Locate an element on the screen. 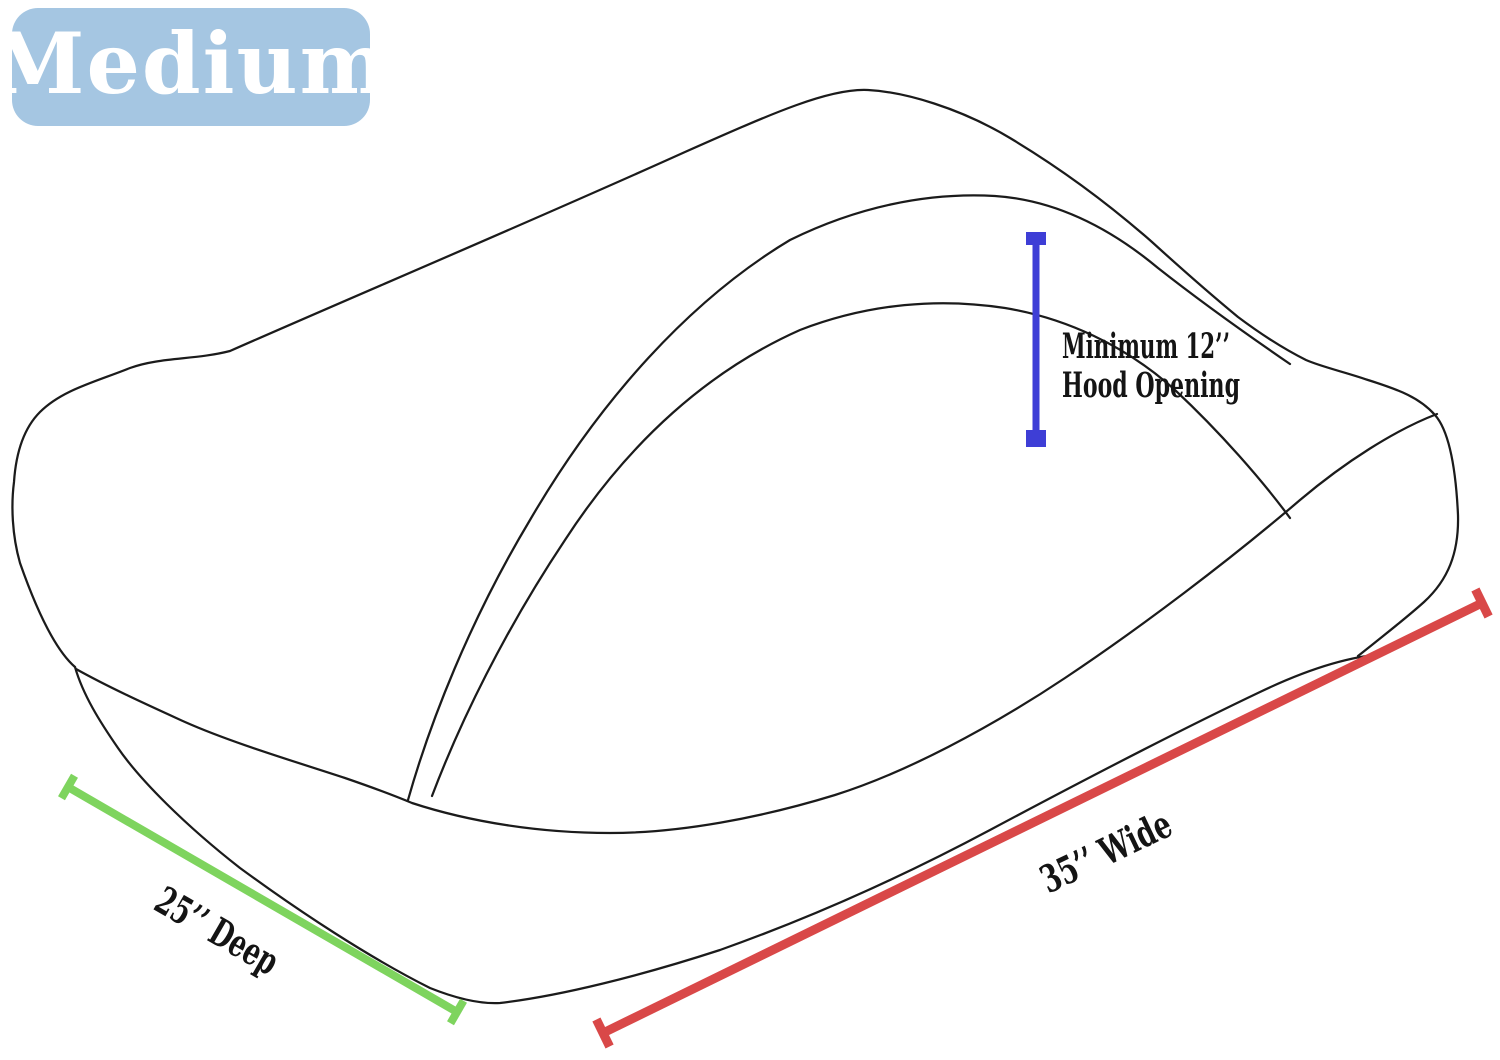  hood-opening-label-line1: Minimum 12’’ is located at coordinates (1146, 346).